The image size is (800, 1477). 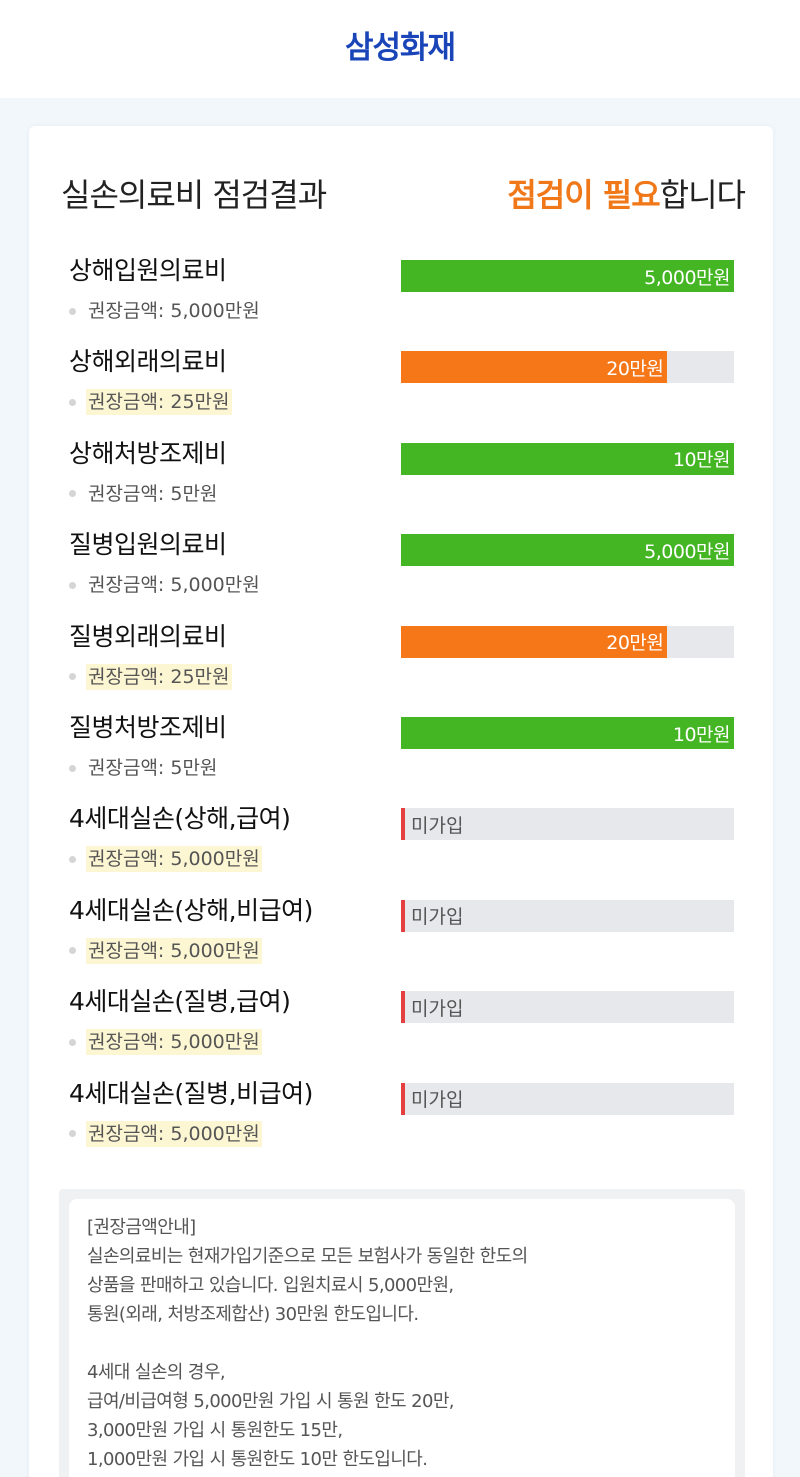 I want to click on brand-logo: 삼성화재, so click(x=400, y=47).